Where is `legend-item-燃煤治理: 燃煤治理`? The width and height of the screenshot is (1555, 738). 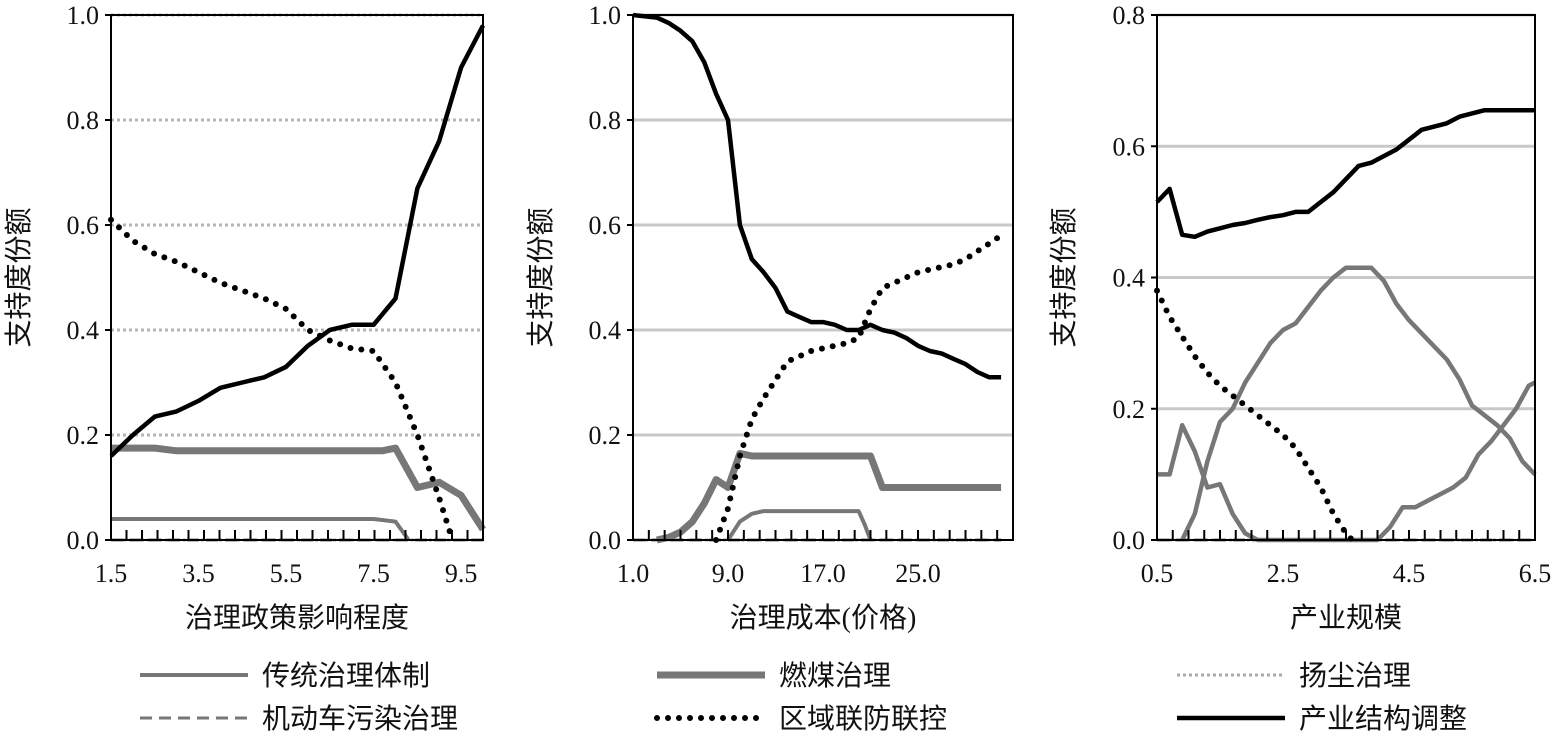
legend-item-燃煤治理: 燃煤治理 is located at coordinates (774, 676).